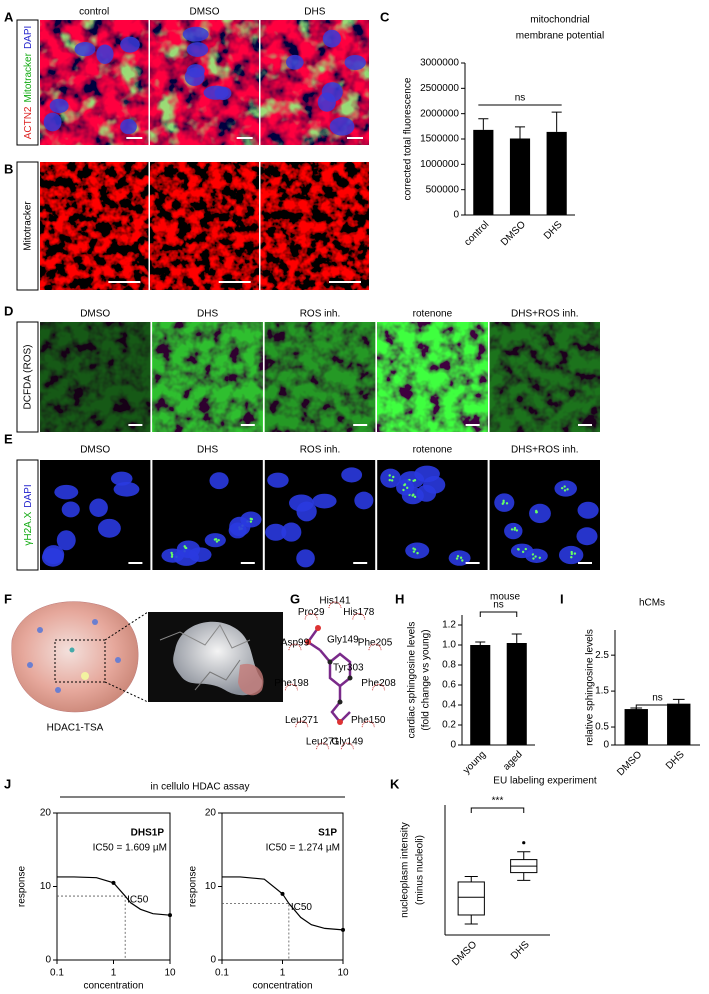  Describe the element at coordinates (295, 598) in the screenshot. I see `panel-label: G` at that location.